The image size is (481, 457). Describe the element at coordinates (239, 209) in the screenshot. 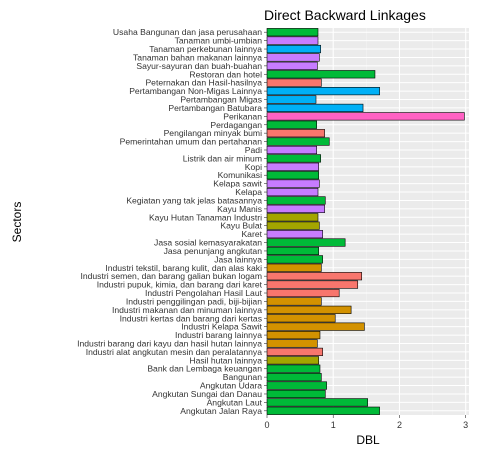

I see `category-label: Kayu Manis` at that location.